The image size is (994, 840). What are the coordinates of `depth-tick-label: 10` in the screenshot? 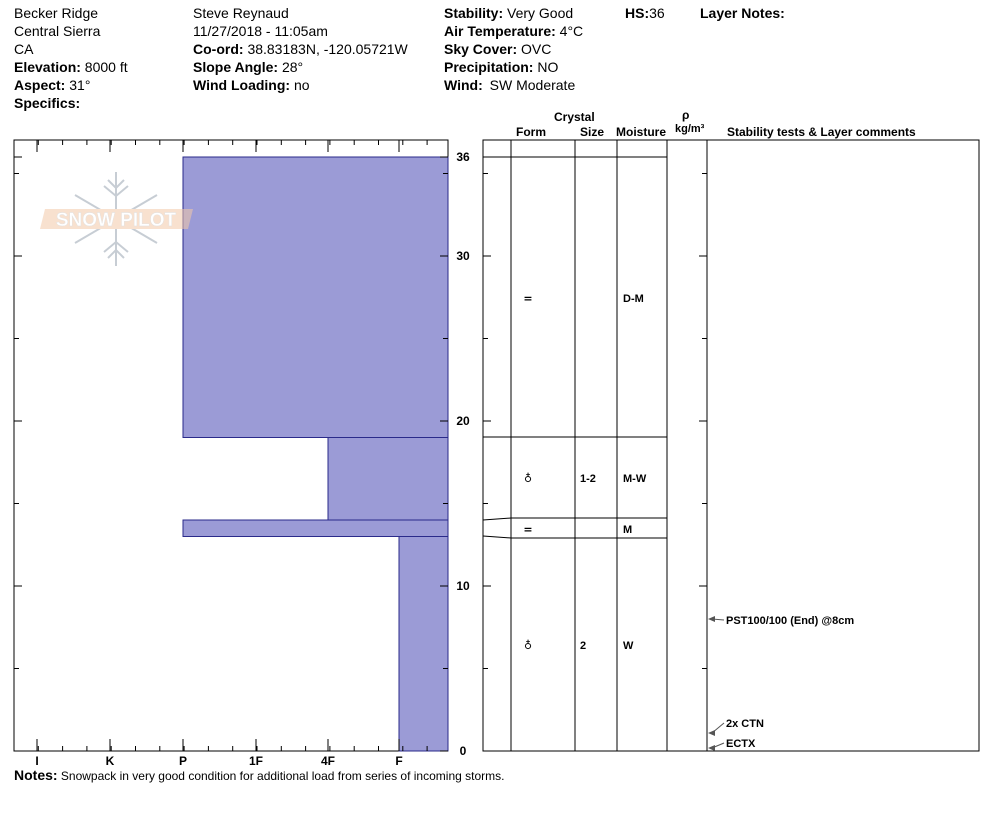 It's located at (463, 586).